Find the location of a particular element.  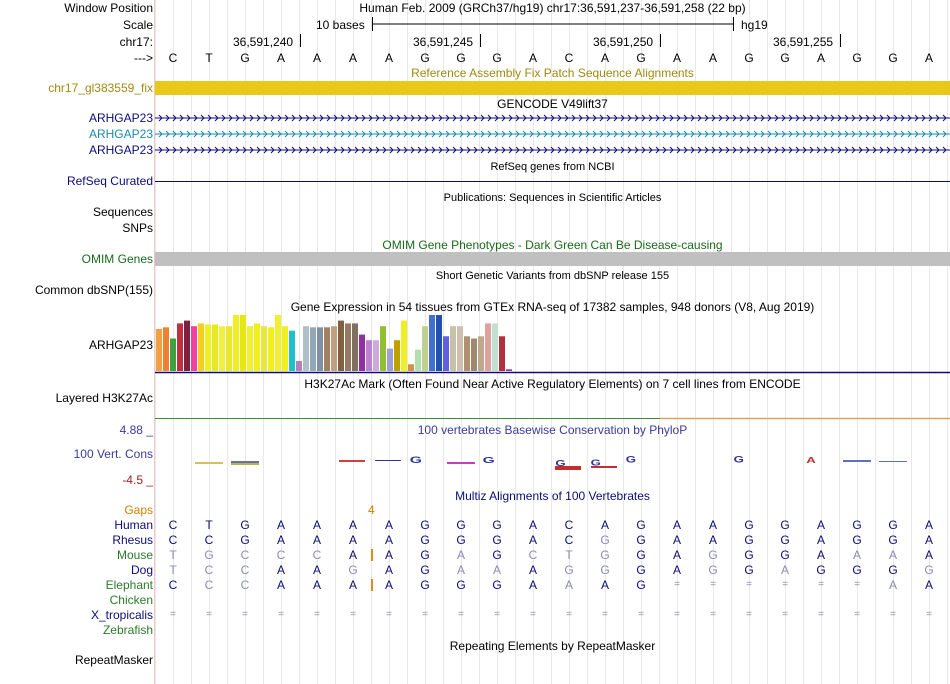

gtex-expression-bars is located at coordinates (552, 344).